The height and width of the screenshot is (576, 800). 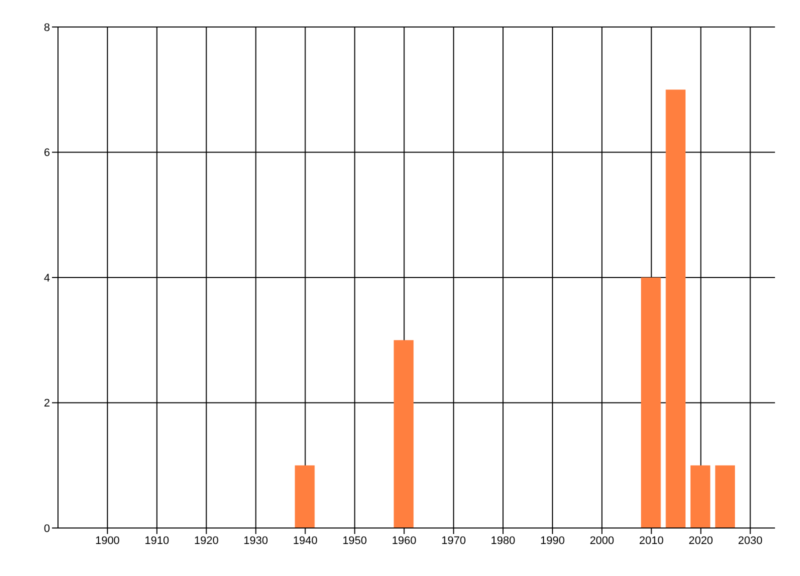 What do you see at coordinates (750, 540) in the screenshot?
I see `x-tick-label: 2030` at bounding box center [750, 540].